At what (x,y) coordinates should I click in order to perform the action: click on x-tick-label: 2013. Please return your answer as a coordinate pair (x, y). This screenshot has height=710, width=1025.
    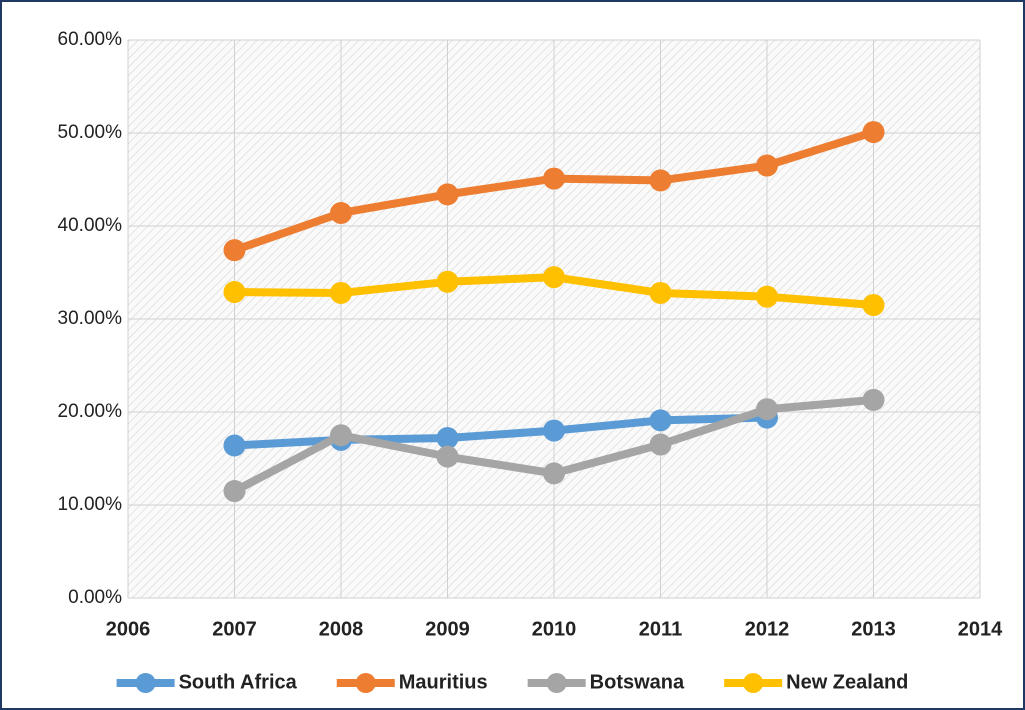
    Looking at the image, I should click on (873, 629).